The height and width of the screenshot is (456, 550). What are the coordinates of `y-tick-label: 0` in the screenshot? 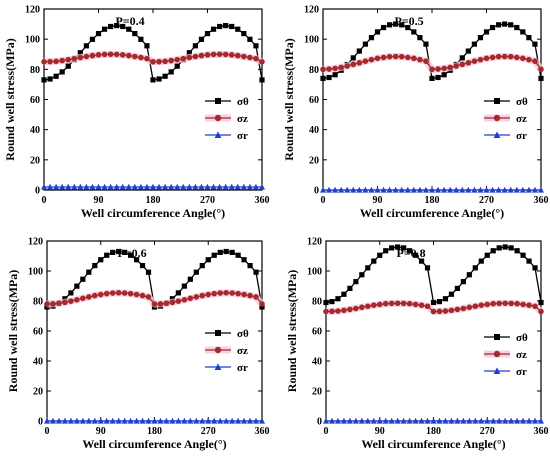 It's located at (319, 422).